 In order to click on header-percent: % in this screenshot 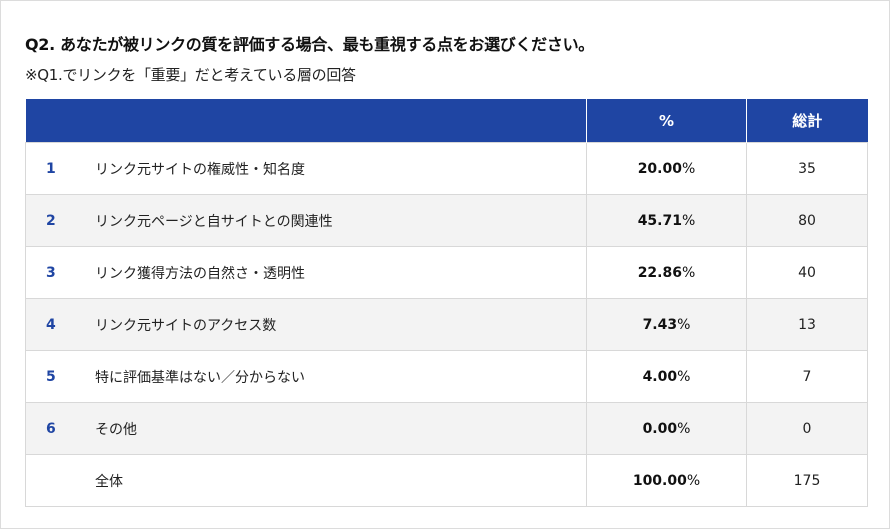, I will do `click(666, 121)`.